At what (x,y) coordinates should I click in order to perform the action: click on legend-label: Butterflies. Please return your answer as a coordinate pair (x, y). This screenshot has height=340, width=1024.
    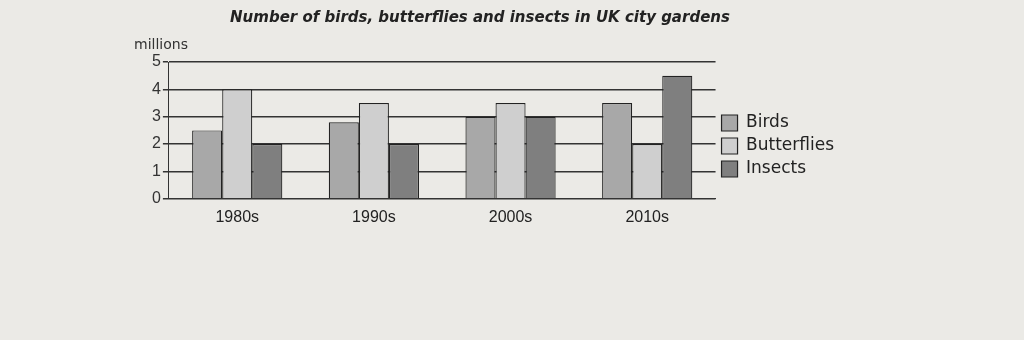
    Looking at the image, I should click on (790, 144).